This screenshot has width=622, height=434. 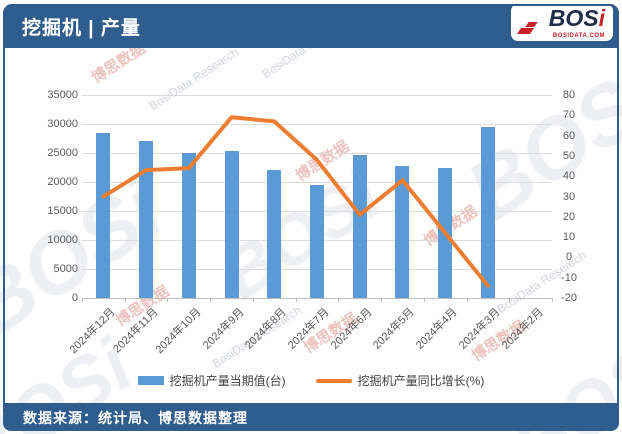 I want to click on left-axis-tick-label: 10000, so click(x=62, y=240).